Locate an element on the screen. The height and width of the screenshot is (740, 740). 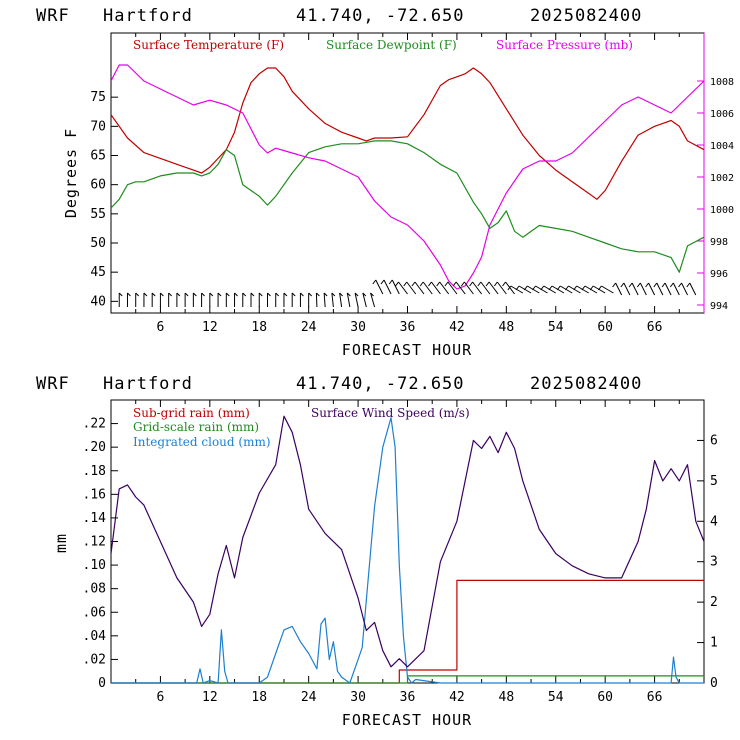
y-tick-label: .22 is located at coordinates (94, 424).